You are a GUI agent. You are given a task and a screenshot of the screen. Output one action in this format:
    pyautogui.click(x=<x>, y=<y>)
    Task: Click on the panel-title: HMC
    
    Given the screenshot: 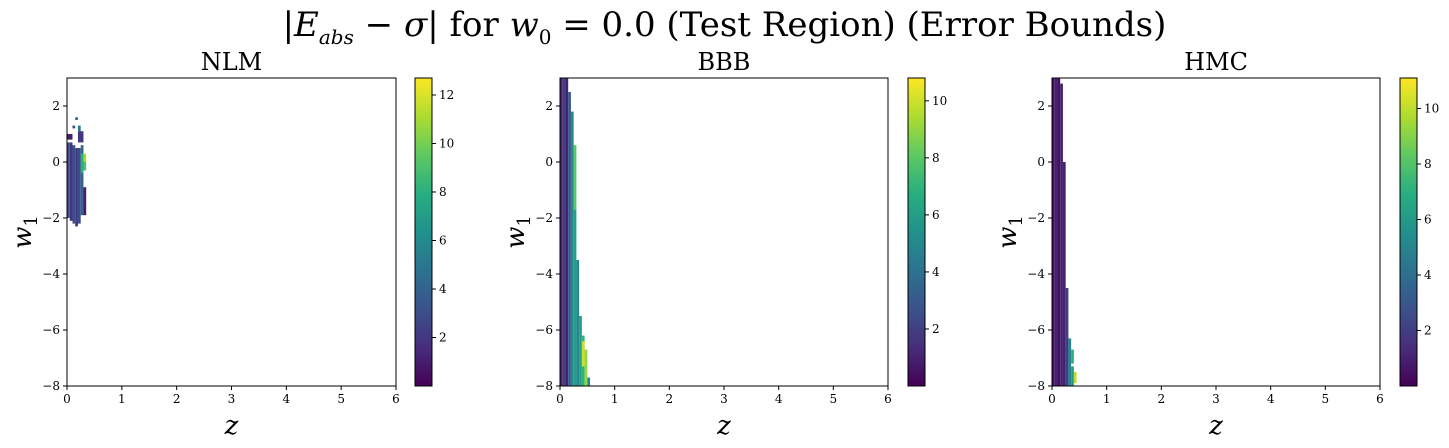 What is the action you would take?
    pyautogui.click(x=1216, y=62)
    